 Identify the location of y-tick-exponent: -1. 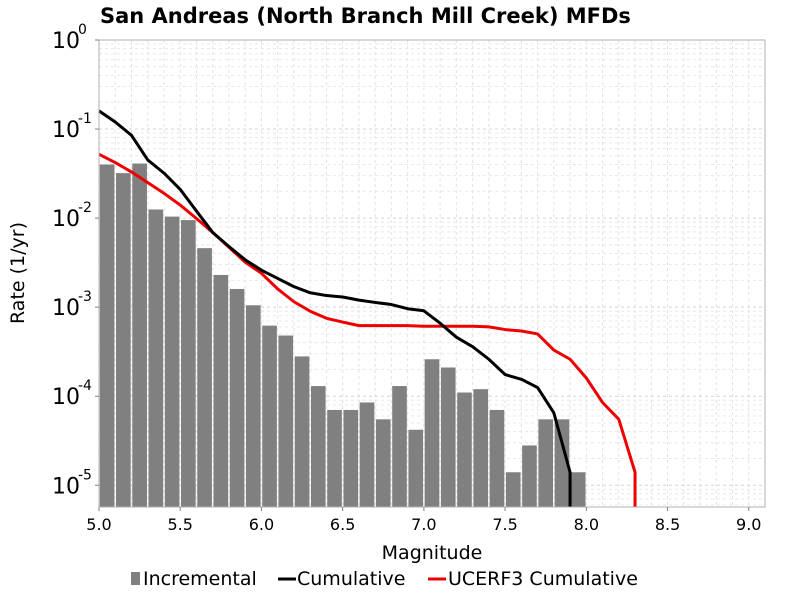
(85, 119).